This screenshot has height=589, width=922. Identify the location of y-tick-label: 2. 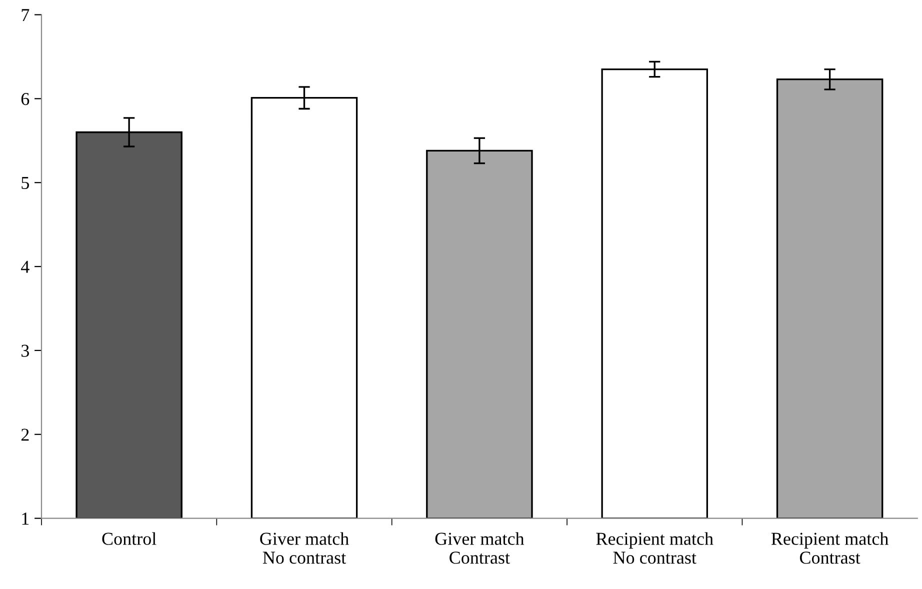
(25, 434).